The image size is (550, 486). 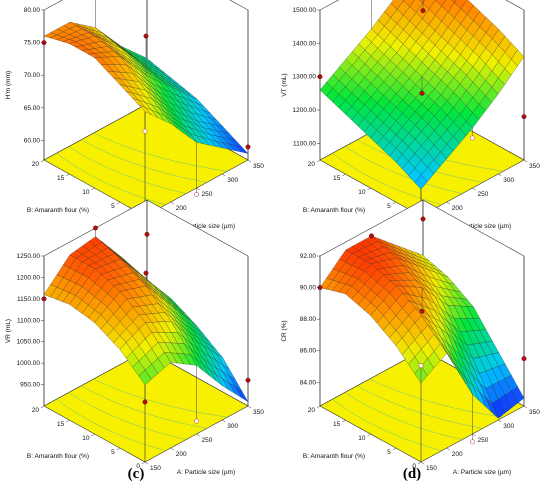 I want to click on z-tick-label: 86.00, so click(x=308, y=351).